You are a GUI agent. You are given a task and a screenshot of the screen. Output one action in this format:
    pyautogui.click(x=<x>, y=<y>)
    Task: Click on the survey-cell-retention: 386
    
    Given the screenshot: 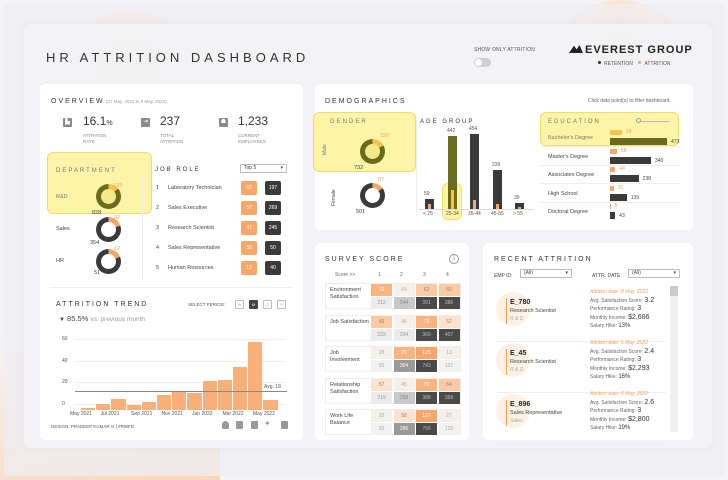 What is the action you would take?
    pyautogui.click(x=449, y=303)
    